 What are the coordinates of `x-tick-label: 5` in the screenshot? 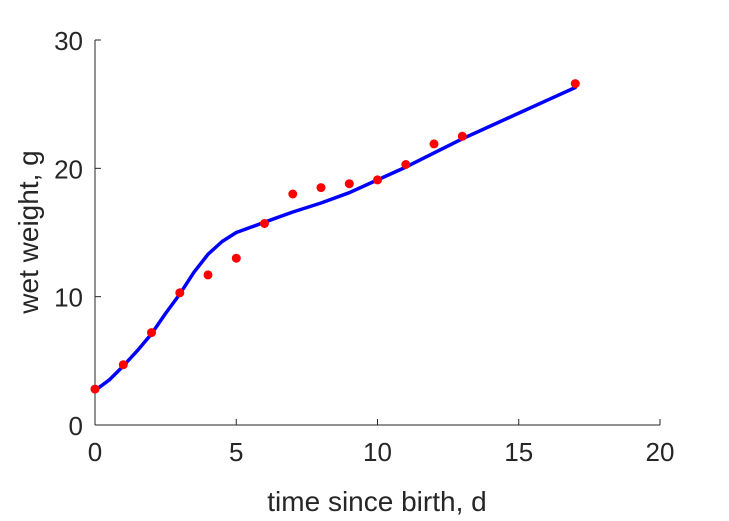 It's located at (236, 452).